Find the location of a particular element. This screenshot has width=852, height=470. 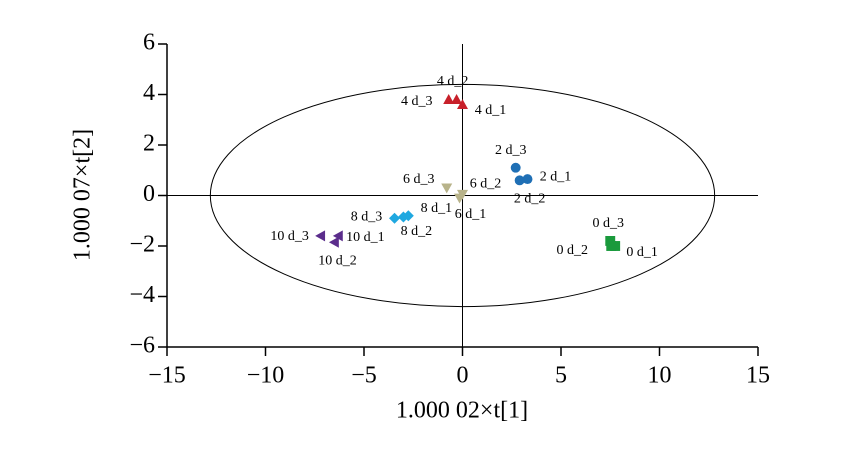

point-label: 10 d_3 is located at coordinates (289, 236).